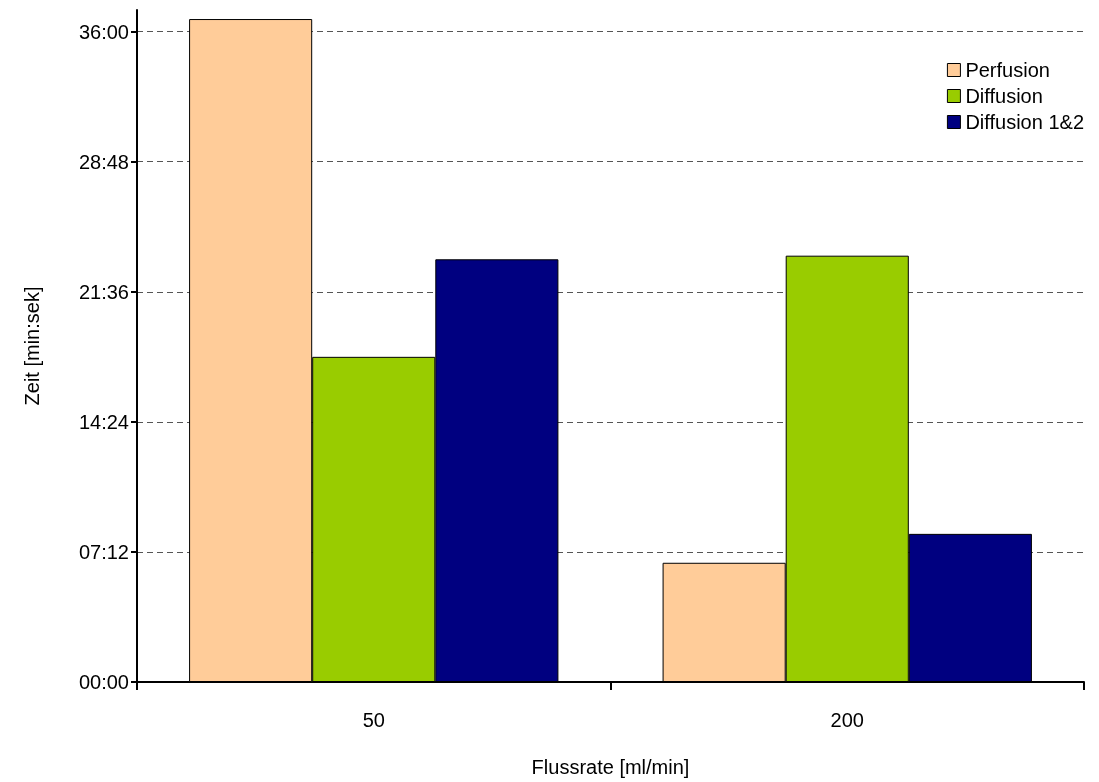 The image size is (1099, 782). What do you see at coordinates (103, 291) in the screenshot?
I see `y-tick-label: 21:36` at bounding box center [103, 291].